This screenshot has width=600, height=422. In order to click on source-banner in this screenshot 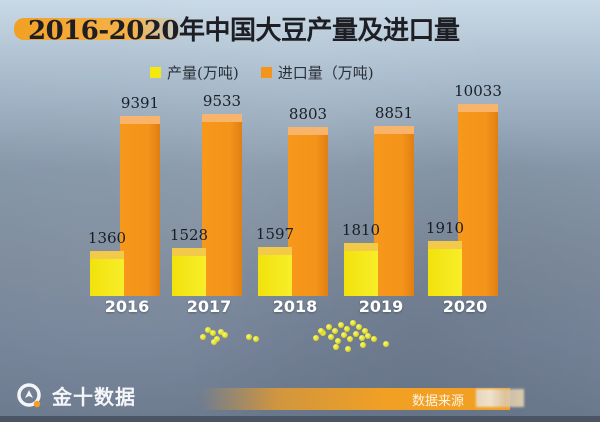, I will do `click(355, 399)`.